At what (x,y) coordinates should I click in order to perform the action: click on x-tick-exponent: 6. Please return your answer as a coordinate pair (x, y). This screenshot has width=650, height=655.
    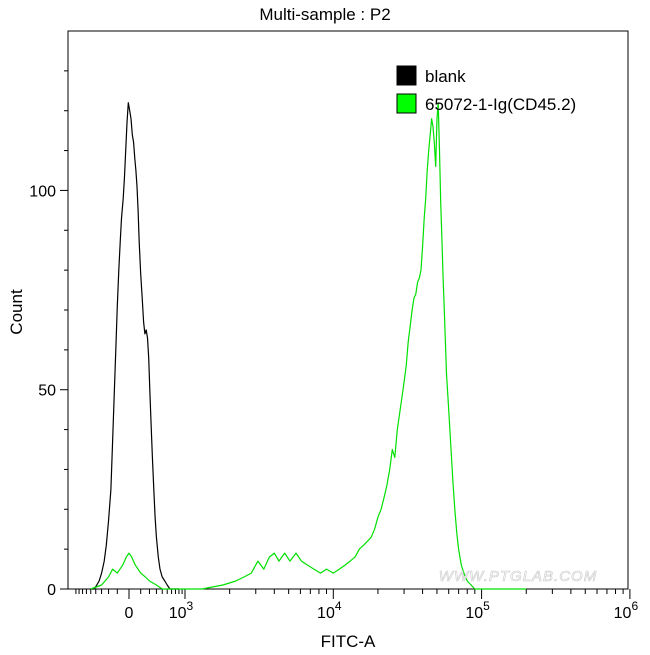
    Looking at the image, I should click on (634, 606).